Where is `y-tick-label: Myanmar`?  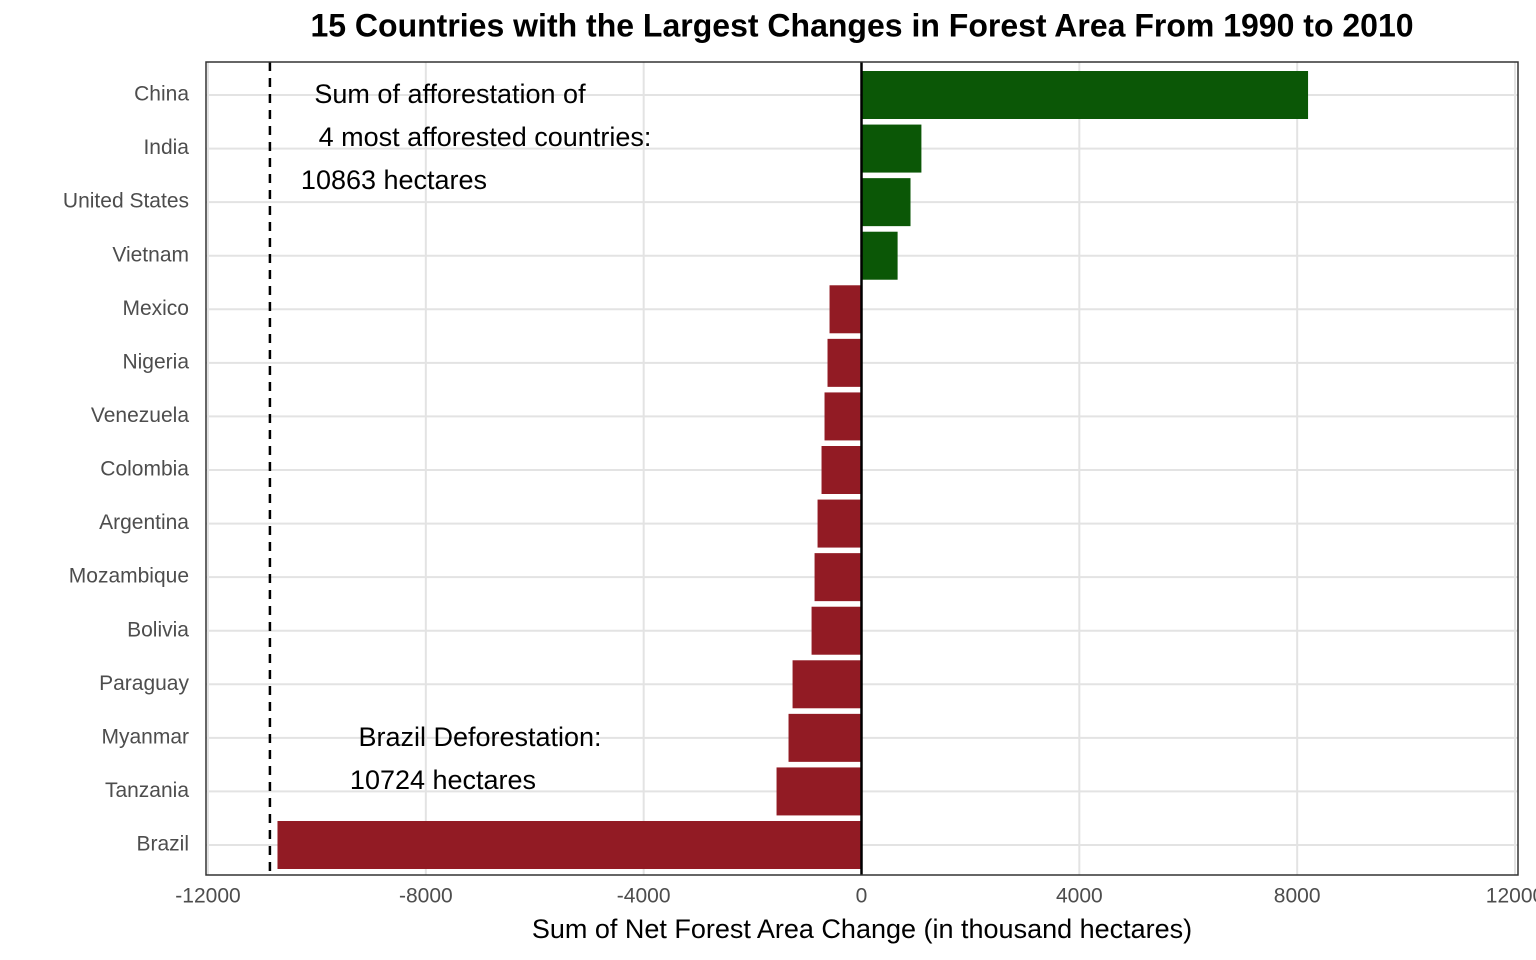
y-tick-label: Myanmar is located at coordinates (145, 736).